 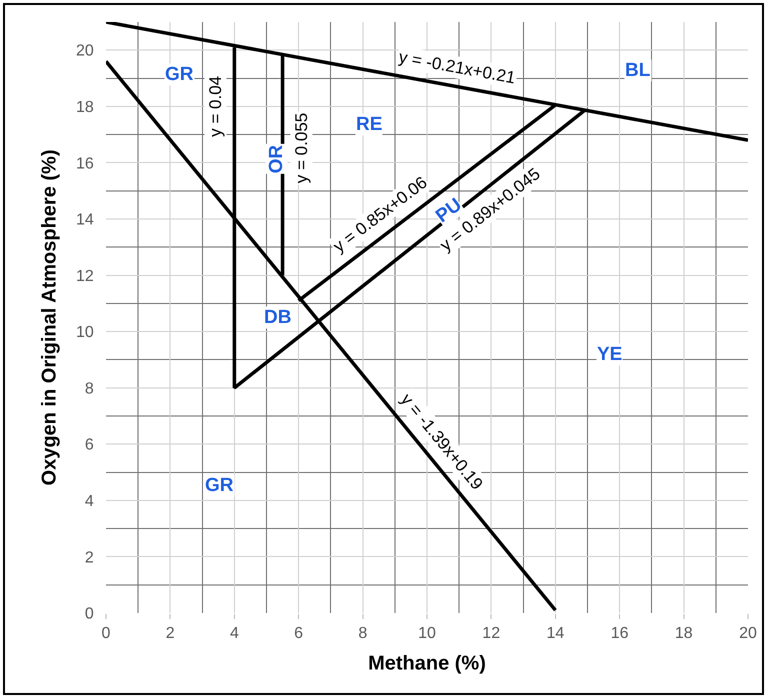 What do you see at coordinates (457, 67) in the screenshot?
I see `annotation: y = -0.21x+0.21` at bounding box center [457, 67].